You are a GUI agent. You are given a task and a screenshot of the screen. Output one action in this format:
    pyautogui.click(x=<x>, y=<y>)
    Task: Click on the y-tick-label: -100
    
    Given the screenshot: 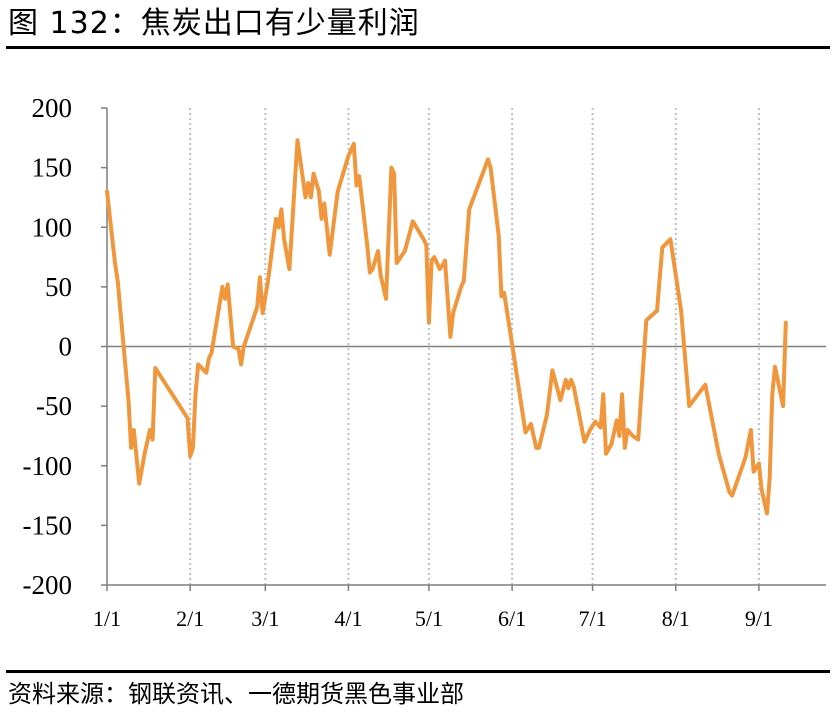 What is the action you would take?
    pyautogui.click(x=48, y=466)
    